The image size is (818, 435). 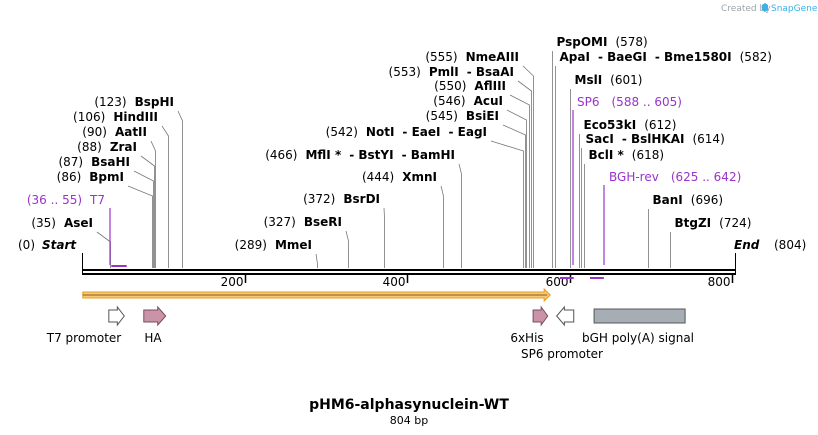 I want to click on primer-label: SP6 (588 .. 605), so click(x=629, y=102).